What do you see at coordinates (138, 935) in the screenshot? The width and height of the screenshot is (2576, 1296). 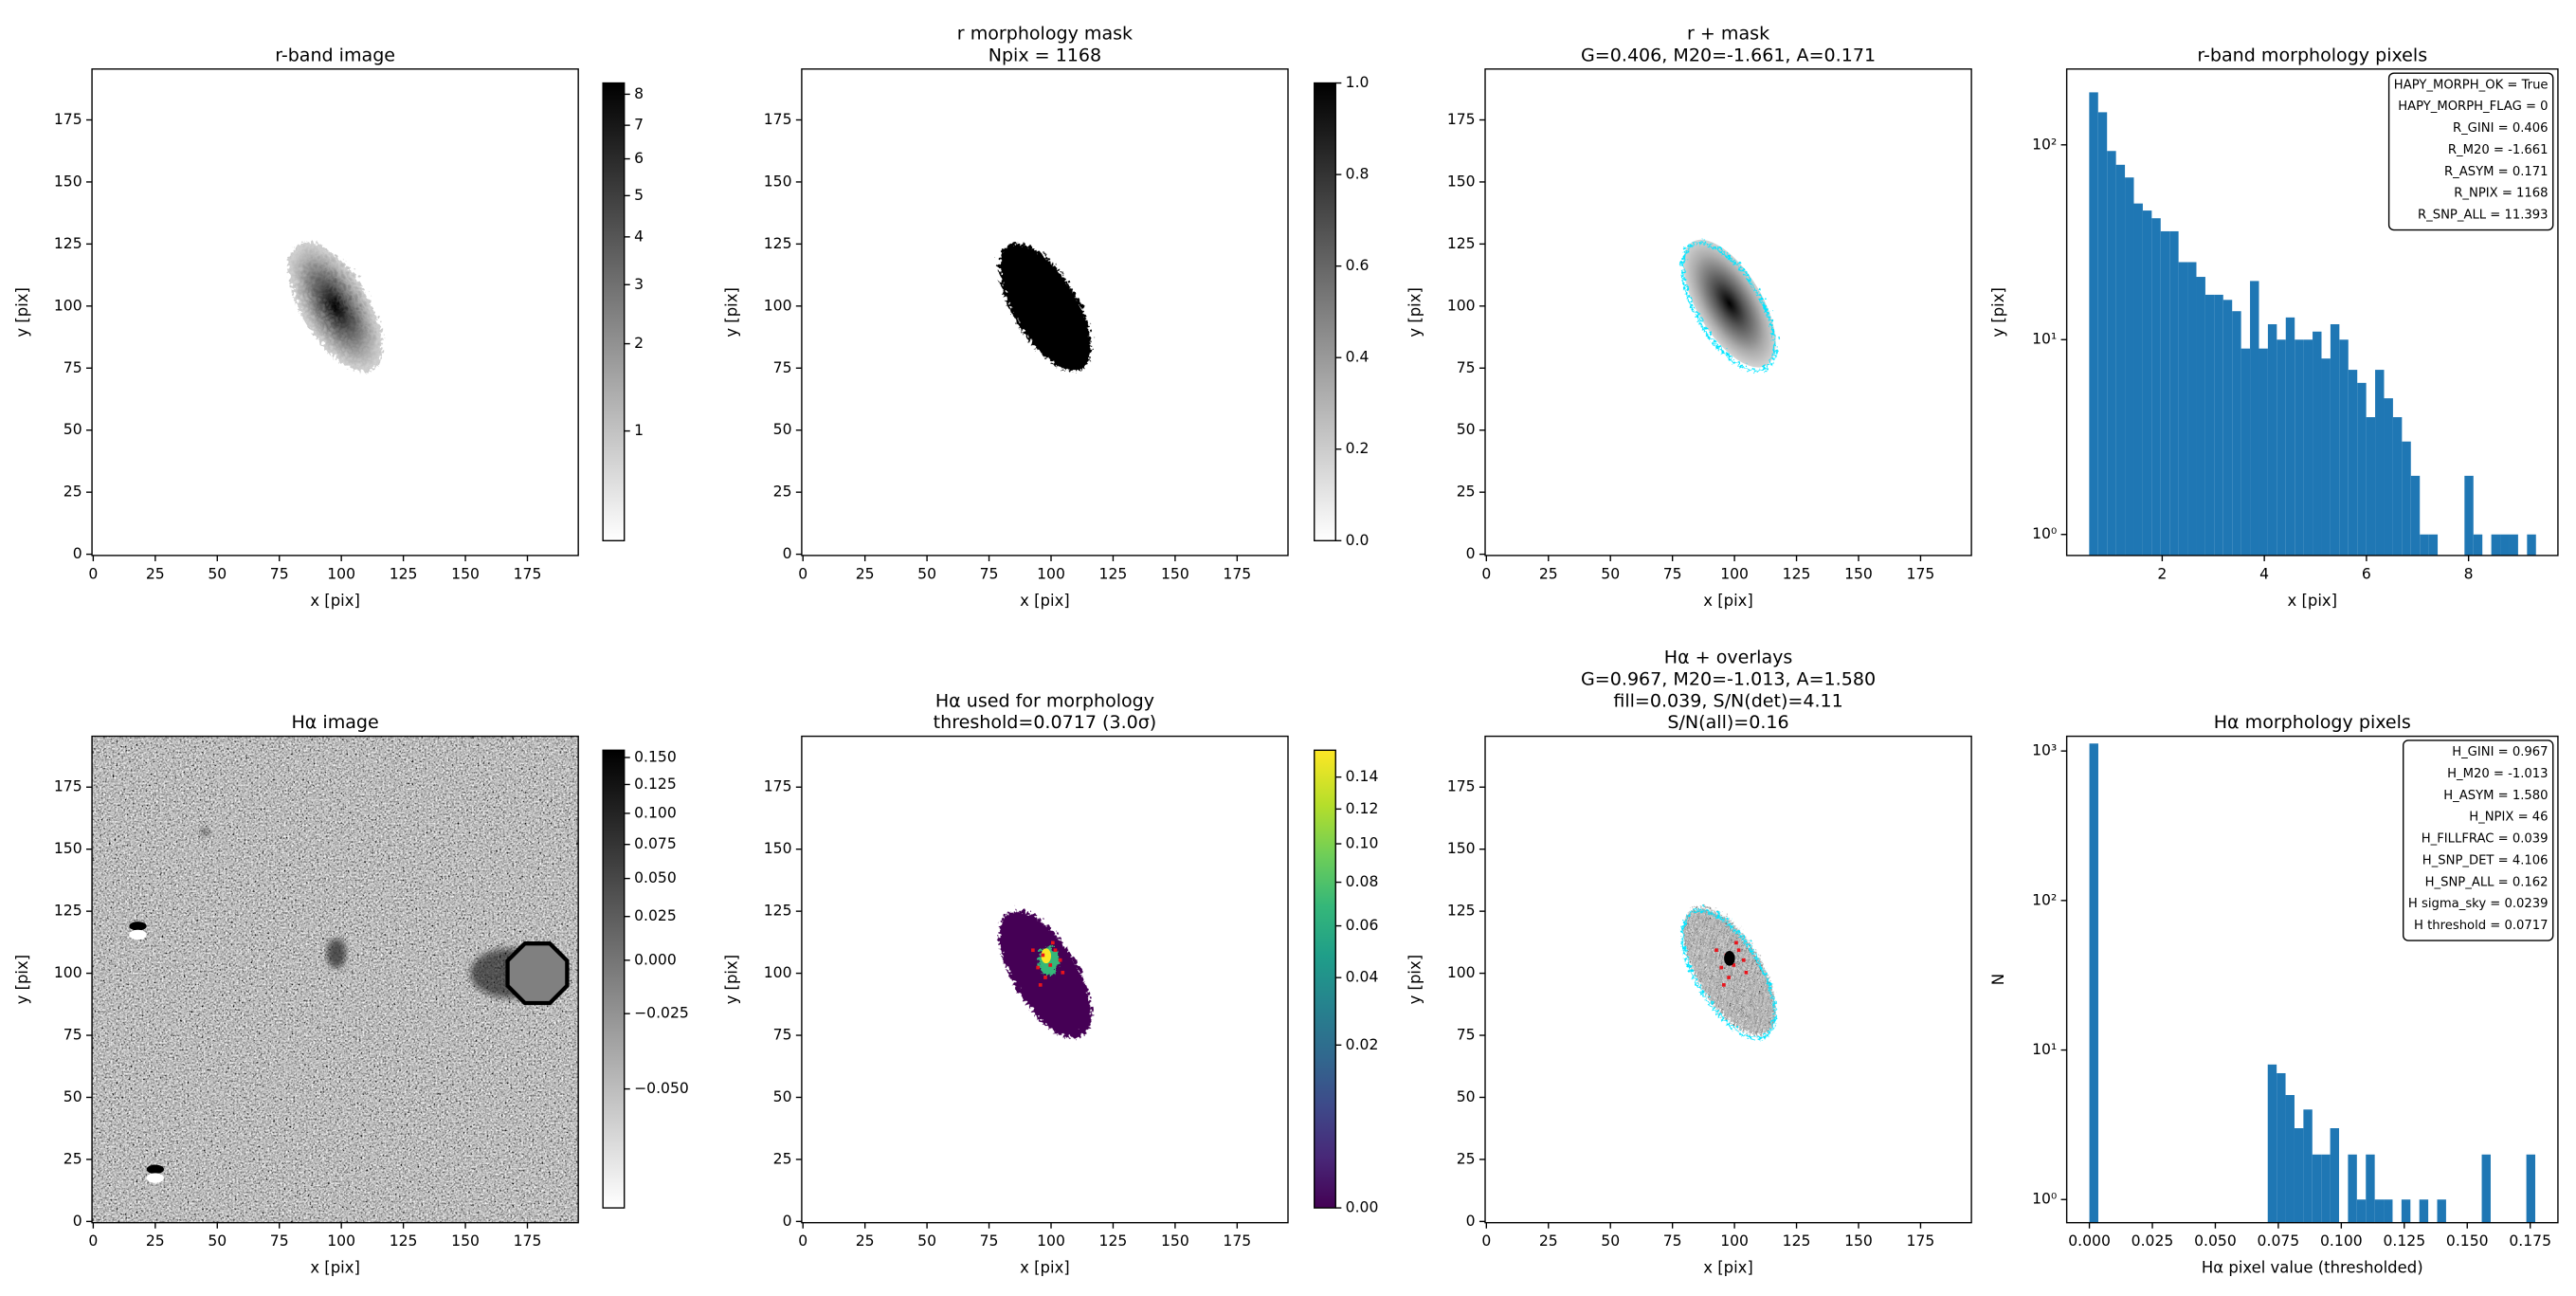 I see `white-spot` at bounding box center [138, 935].